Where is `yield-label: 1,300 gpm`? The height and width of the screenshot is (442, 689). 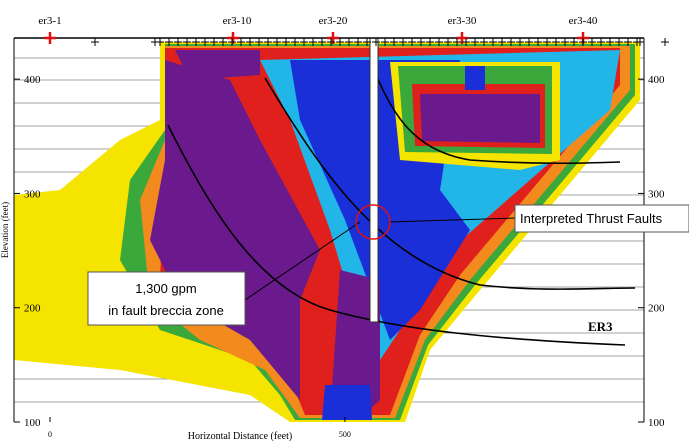 yield-label: 1,300 gpm is located at coordinates (165, 288).